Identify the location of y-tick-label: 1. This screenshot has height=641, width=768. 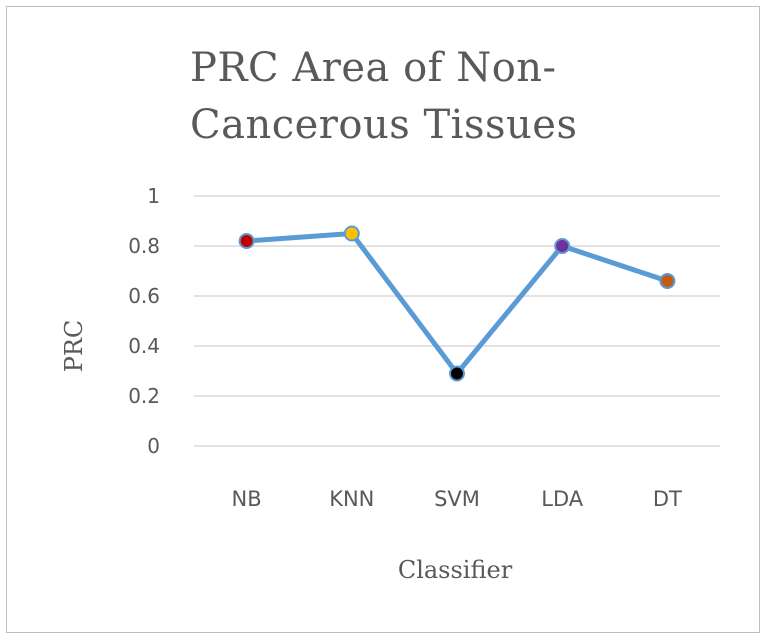
(153, 196).